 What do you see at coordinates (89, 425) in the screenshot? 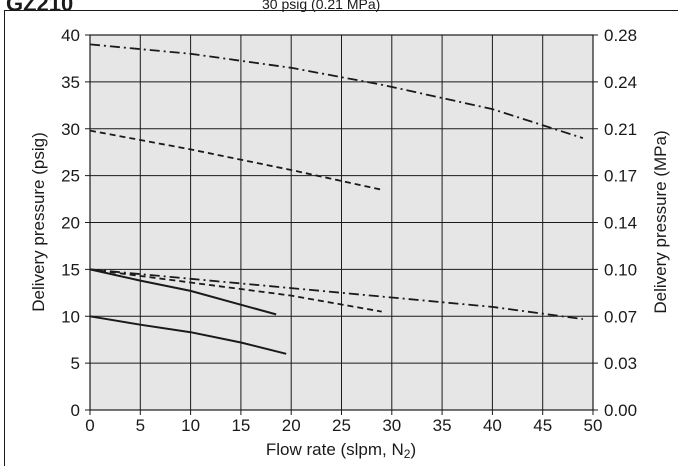
I see `x-tick-label: 0` at bounding box center [89, 425].